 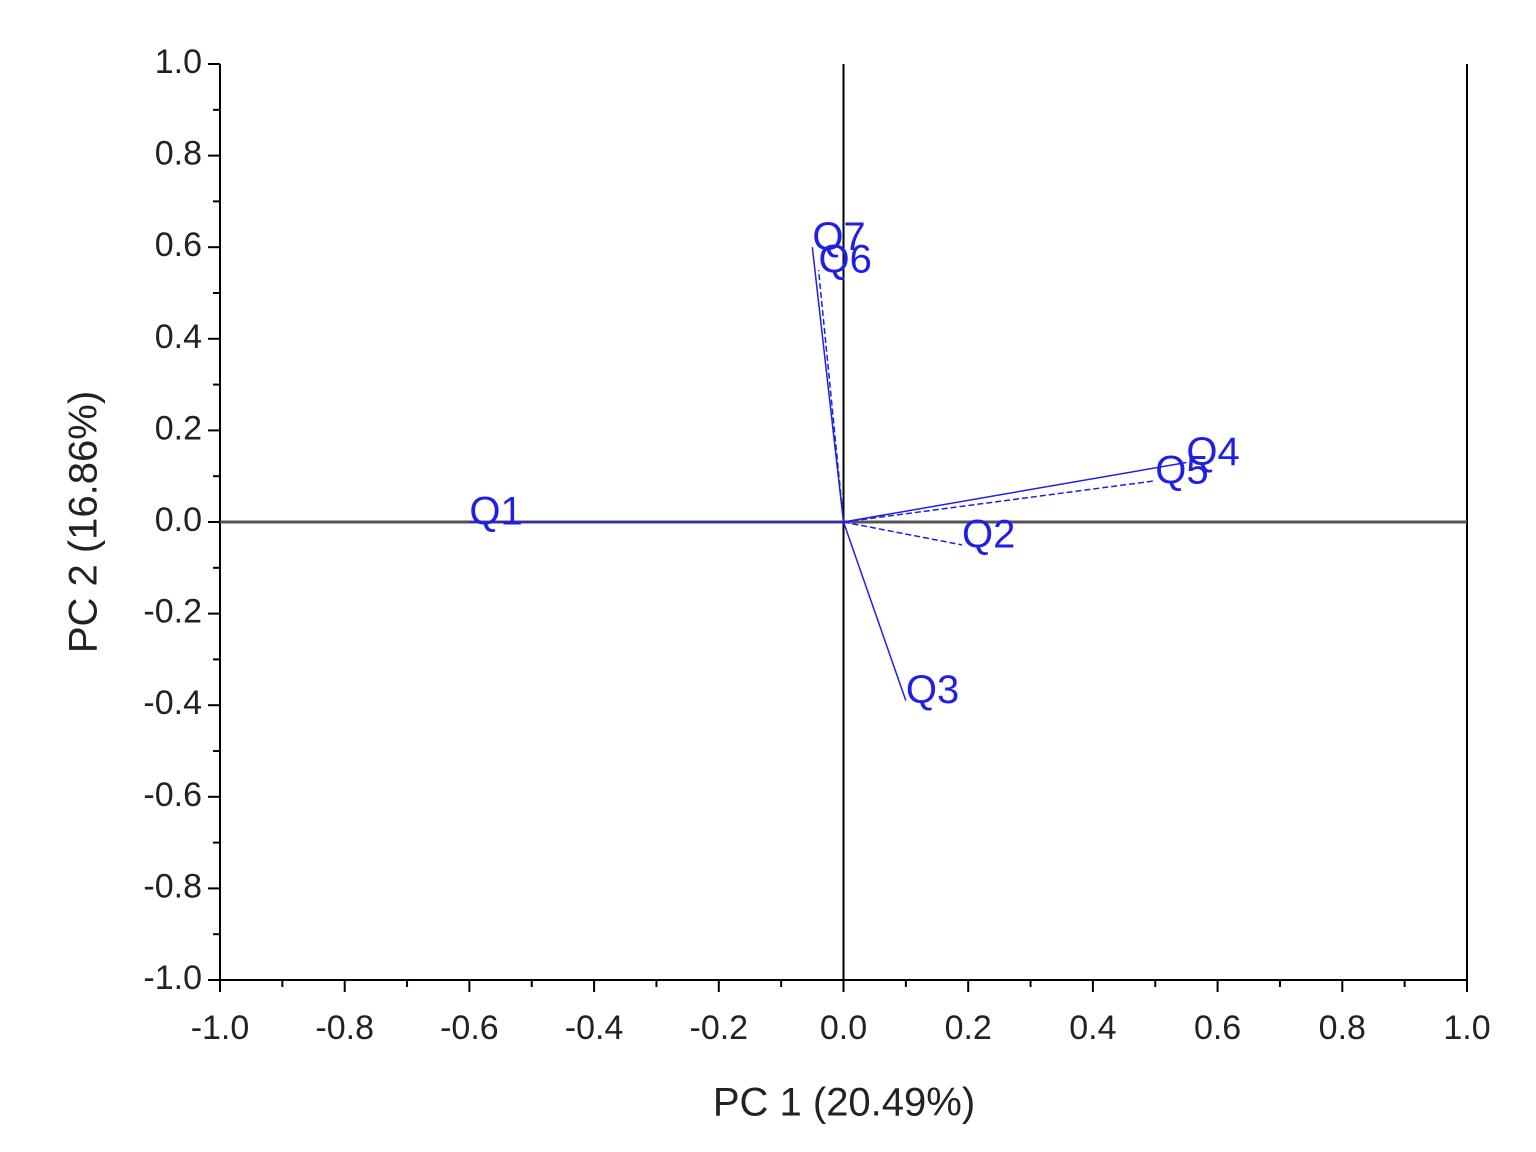 What do you see at coordinates (172, 978) in the screenshot?
I see `y-tick-label: -1.0` at bounding box center [172, 978].